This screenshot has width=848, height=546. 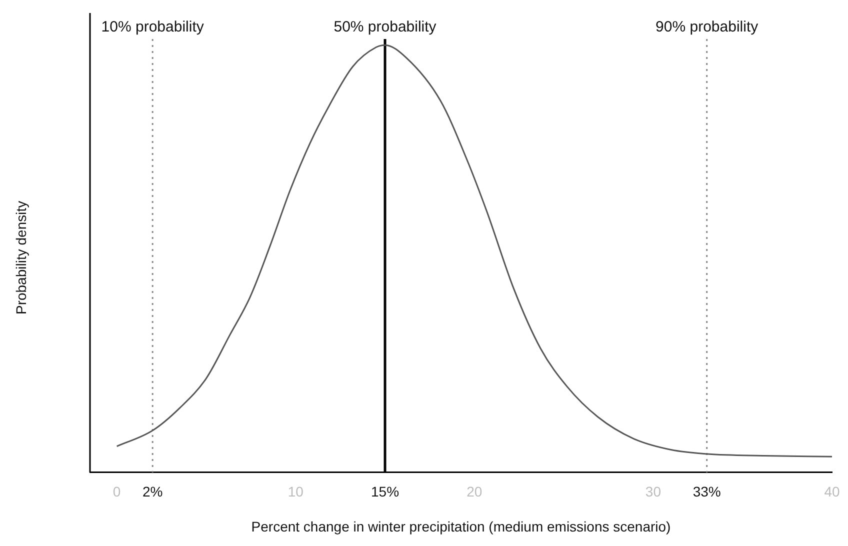 I want to click on x-tick-label: 0, so click(x=116, y=492).